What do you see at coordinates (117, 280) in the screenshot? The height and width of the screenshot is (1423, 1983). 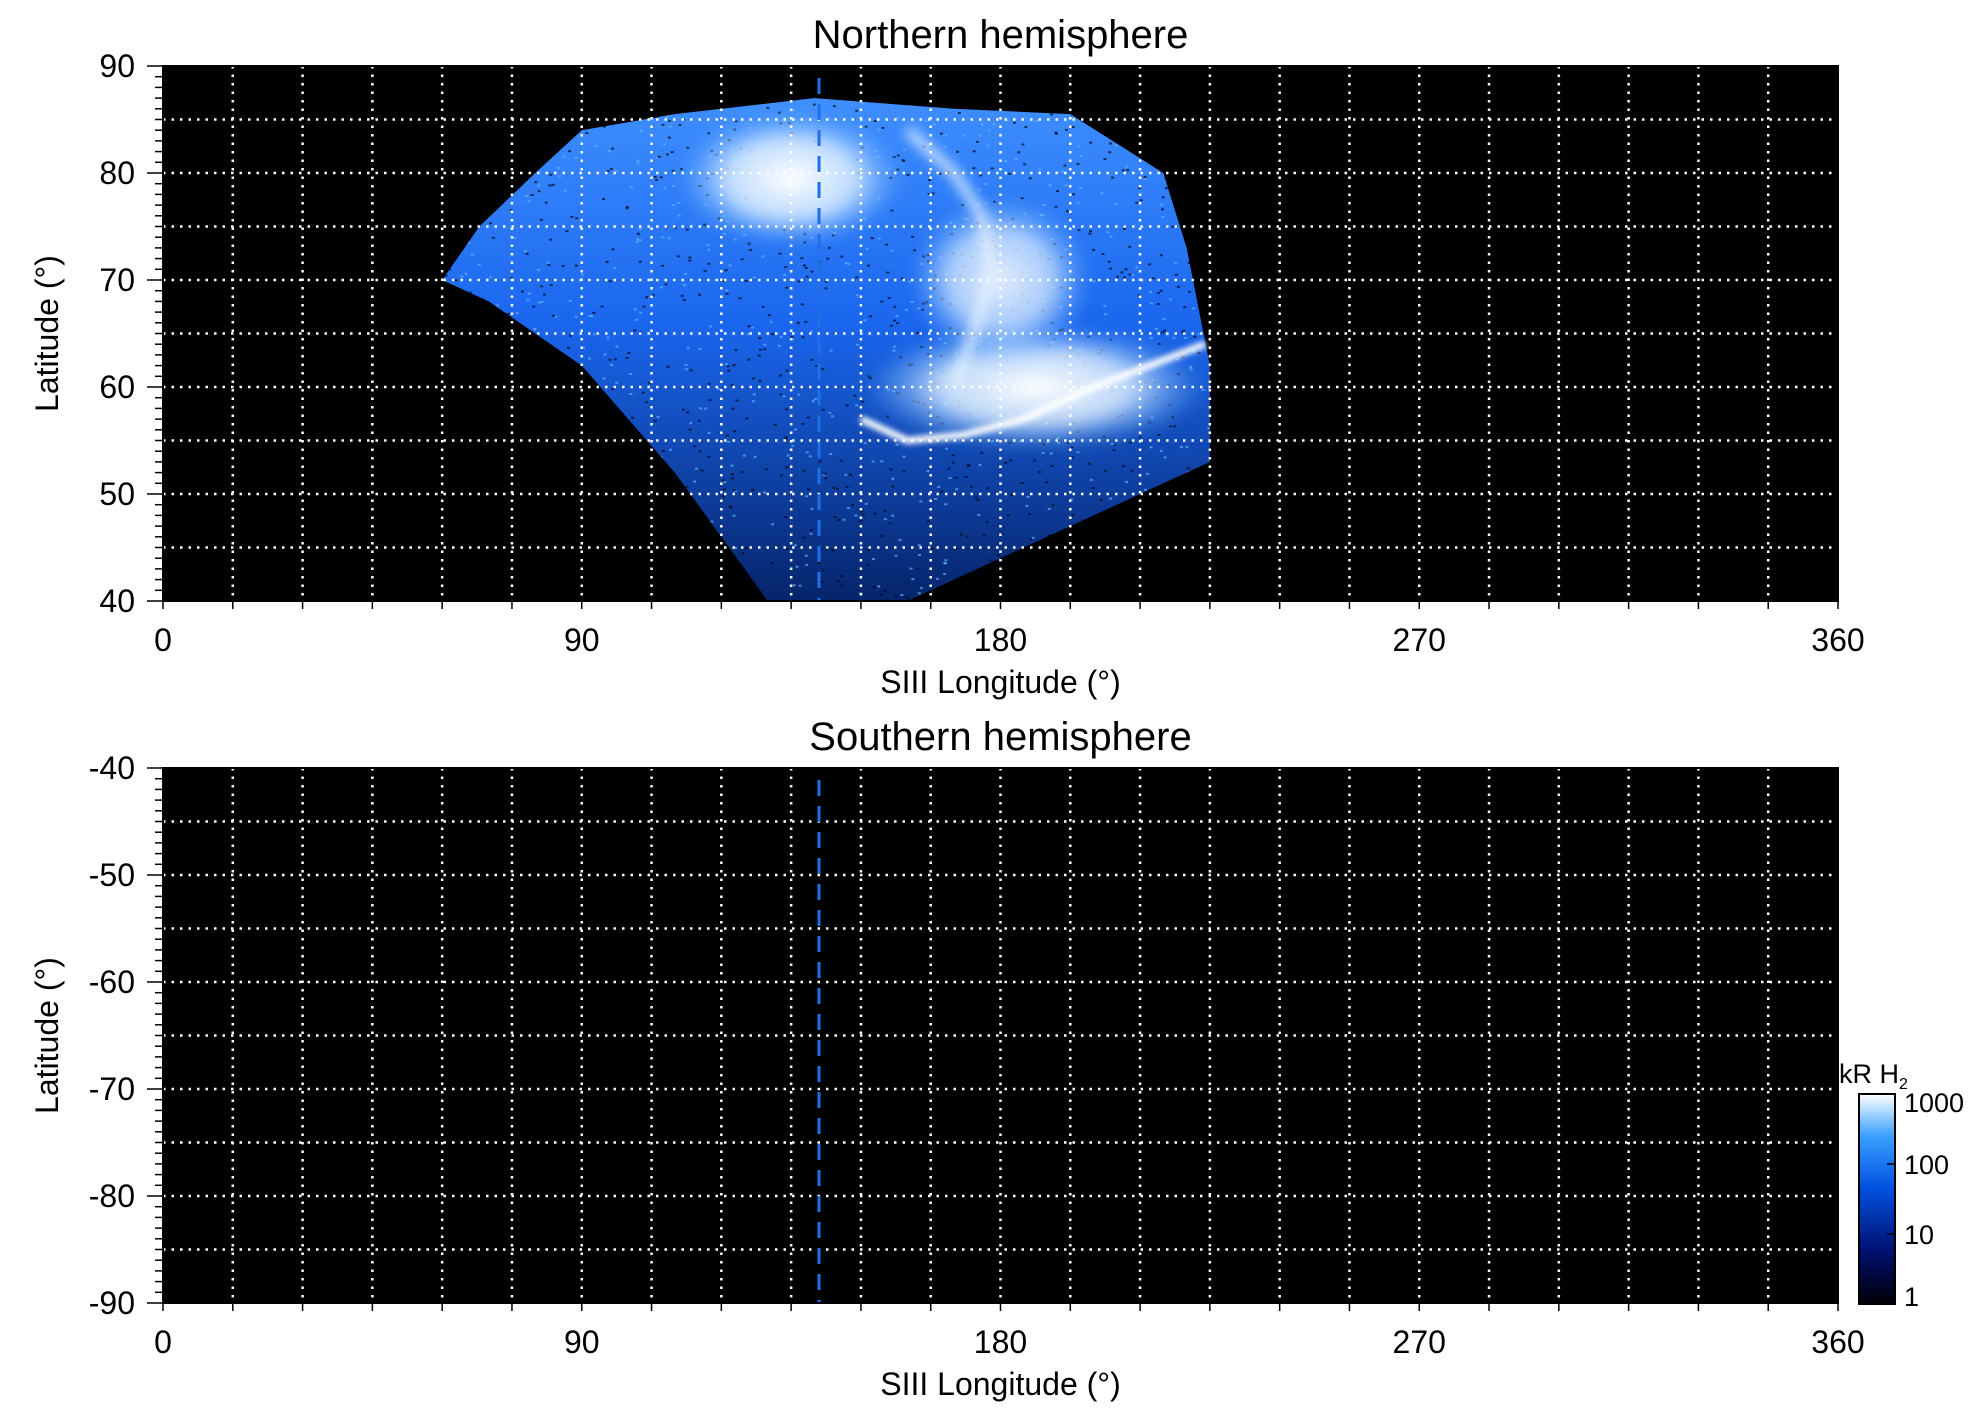 I see `y-tick-label: 70` at bounding box center [117, 280].